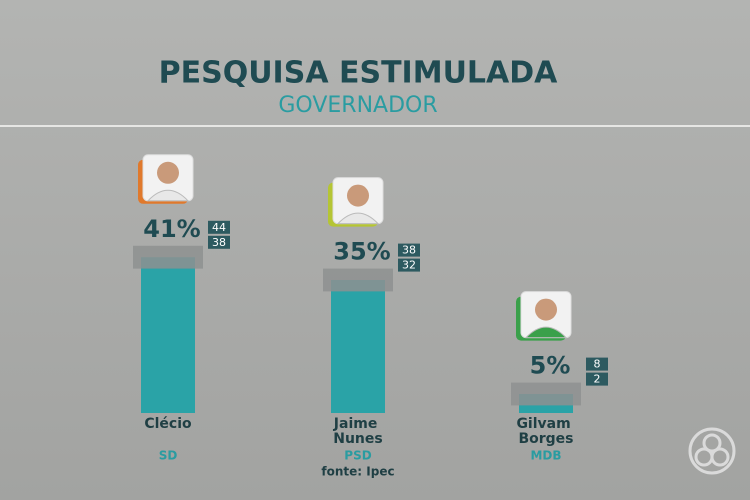 The height and width of the screenshot is (500, 750). I want to click on upper-label: 38, so click(409, 250).